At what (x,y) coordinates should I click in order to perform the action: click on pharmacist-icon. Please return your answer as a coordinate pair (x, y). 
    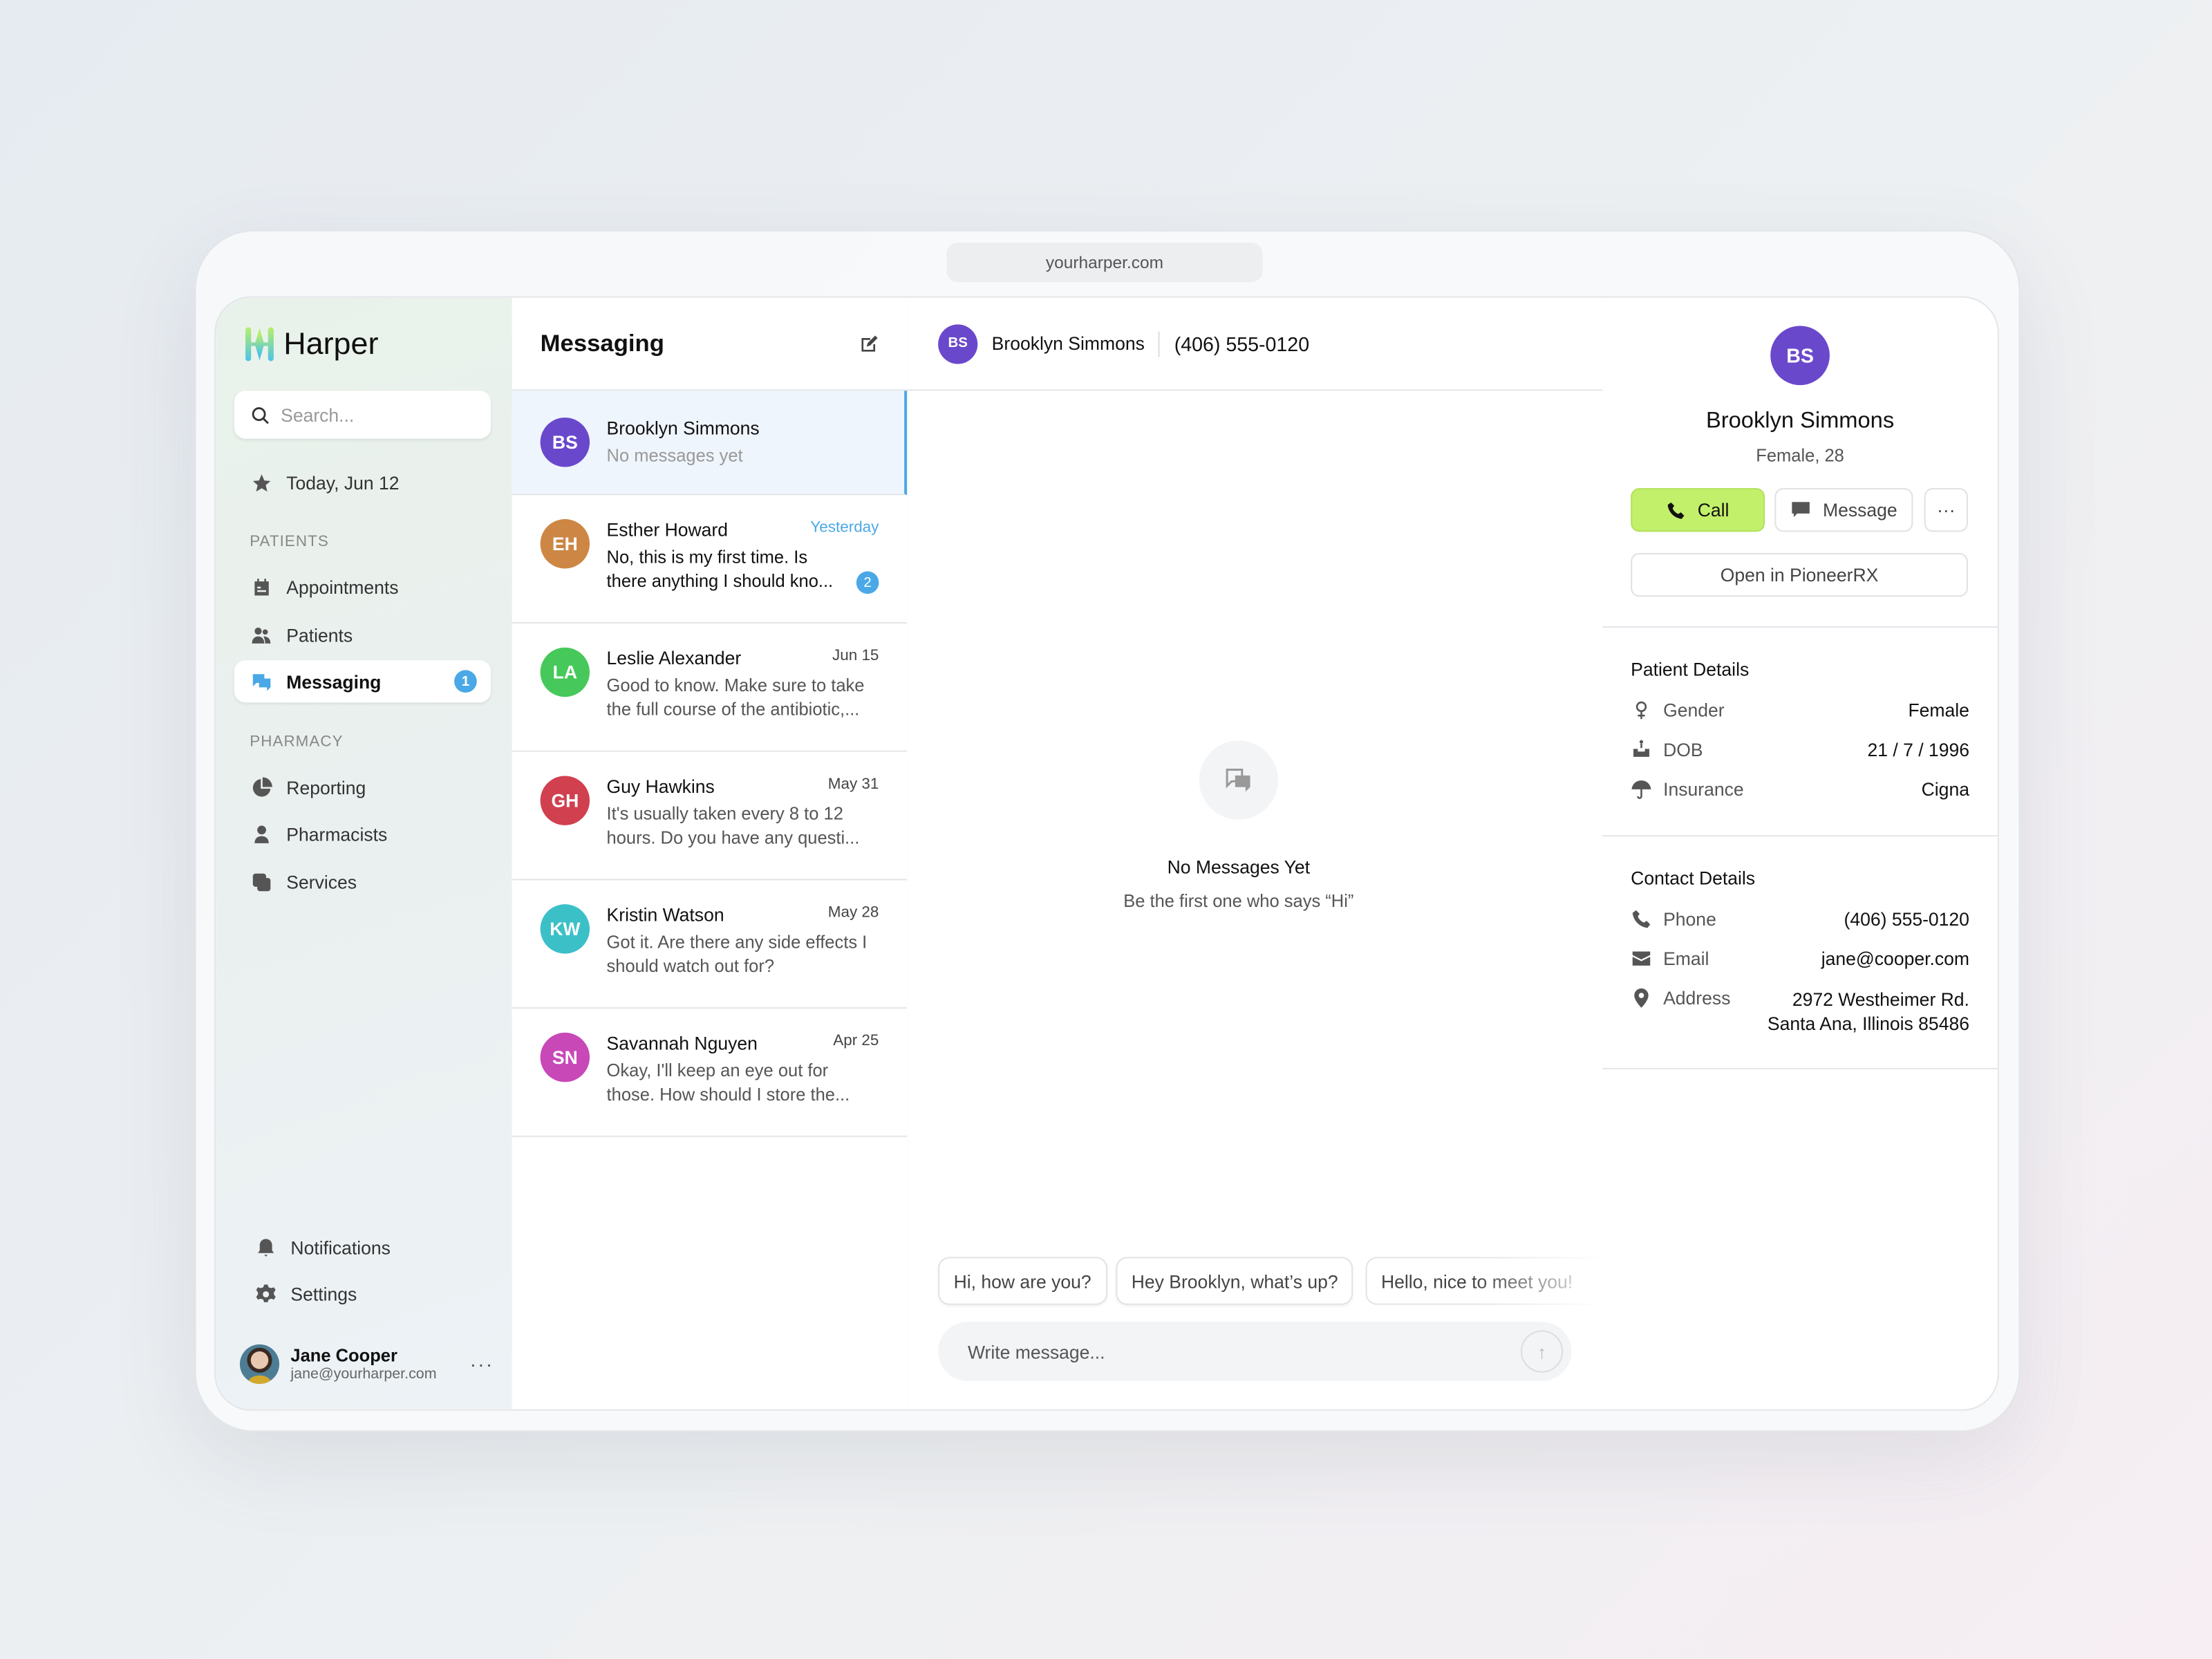
    Looking at the image, I should click on (261, 834).